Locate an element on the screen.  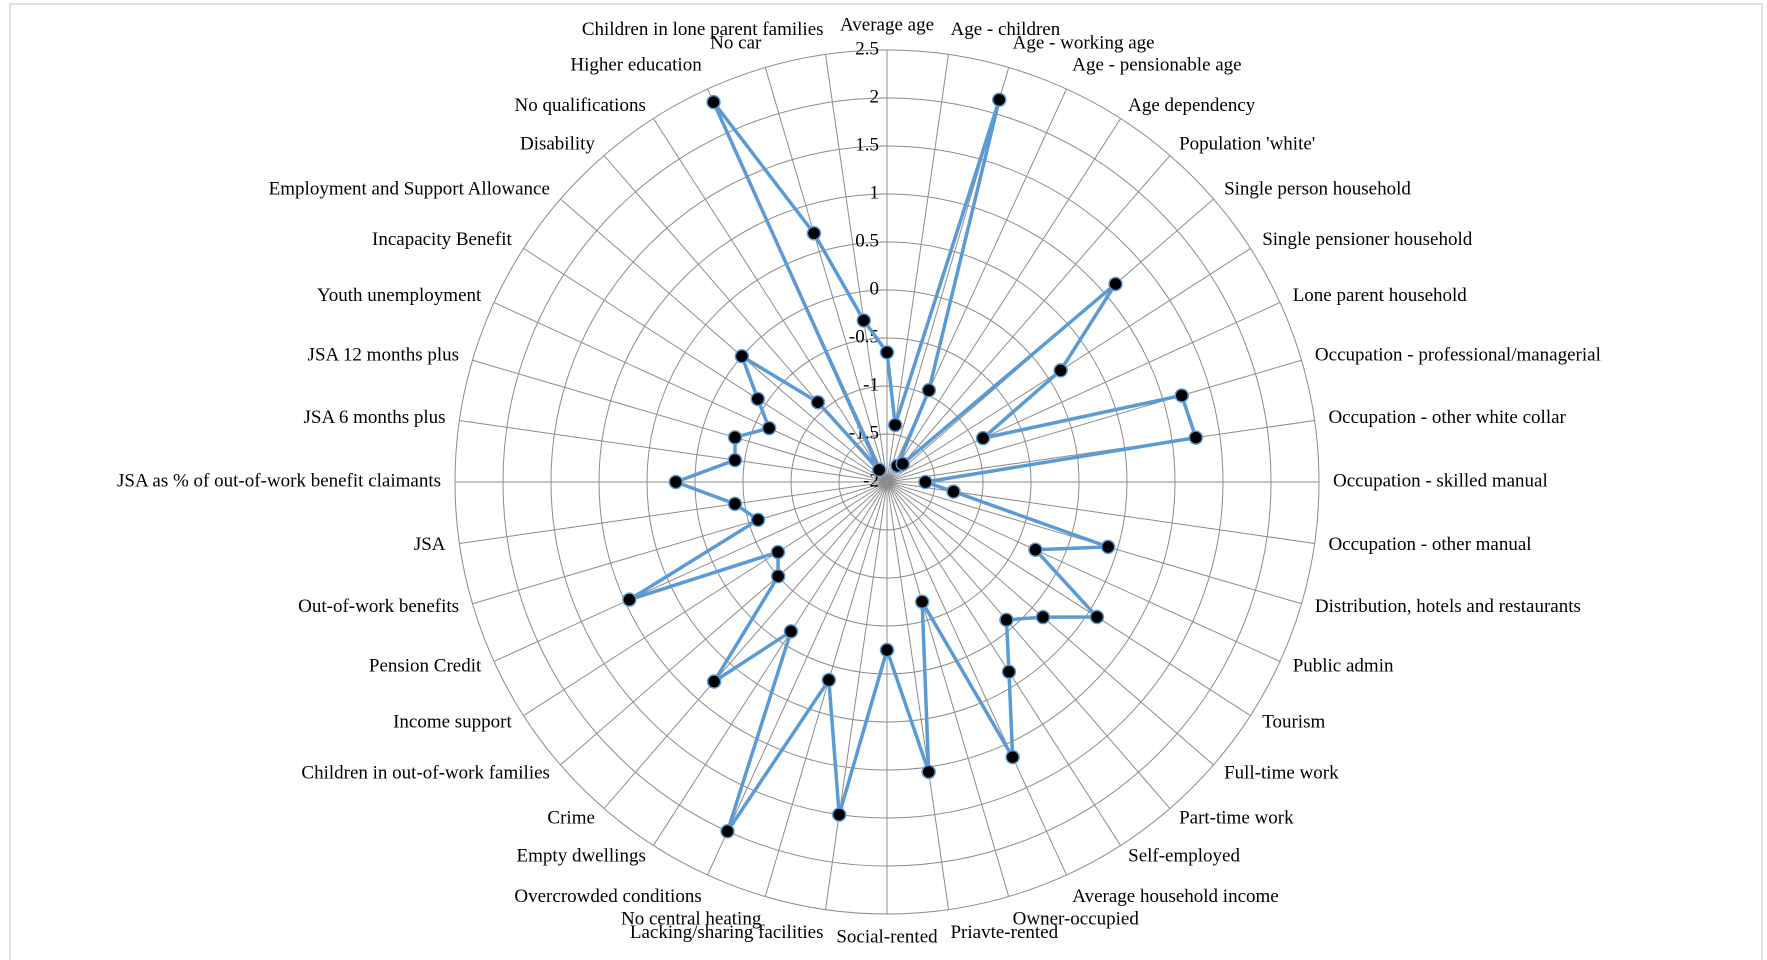
category-label: Occupation - professional/managerial is located at coordinates (1458, 355).